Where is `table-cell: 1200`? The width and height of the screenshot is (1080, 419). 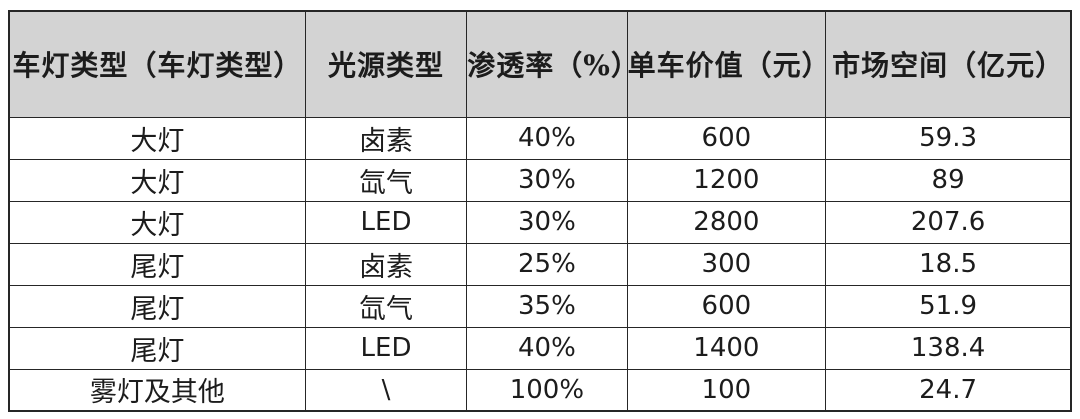 table-cell: 1200 is located at coordinates (726, 180).